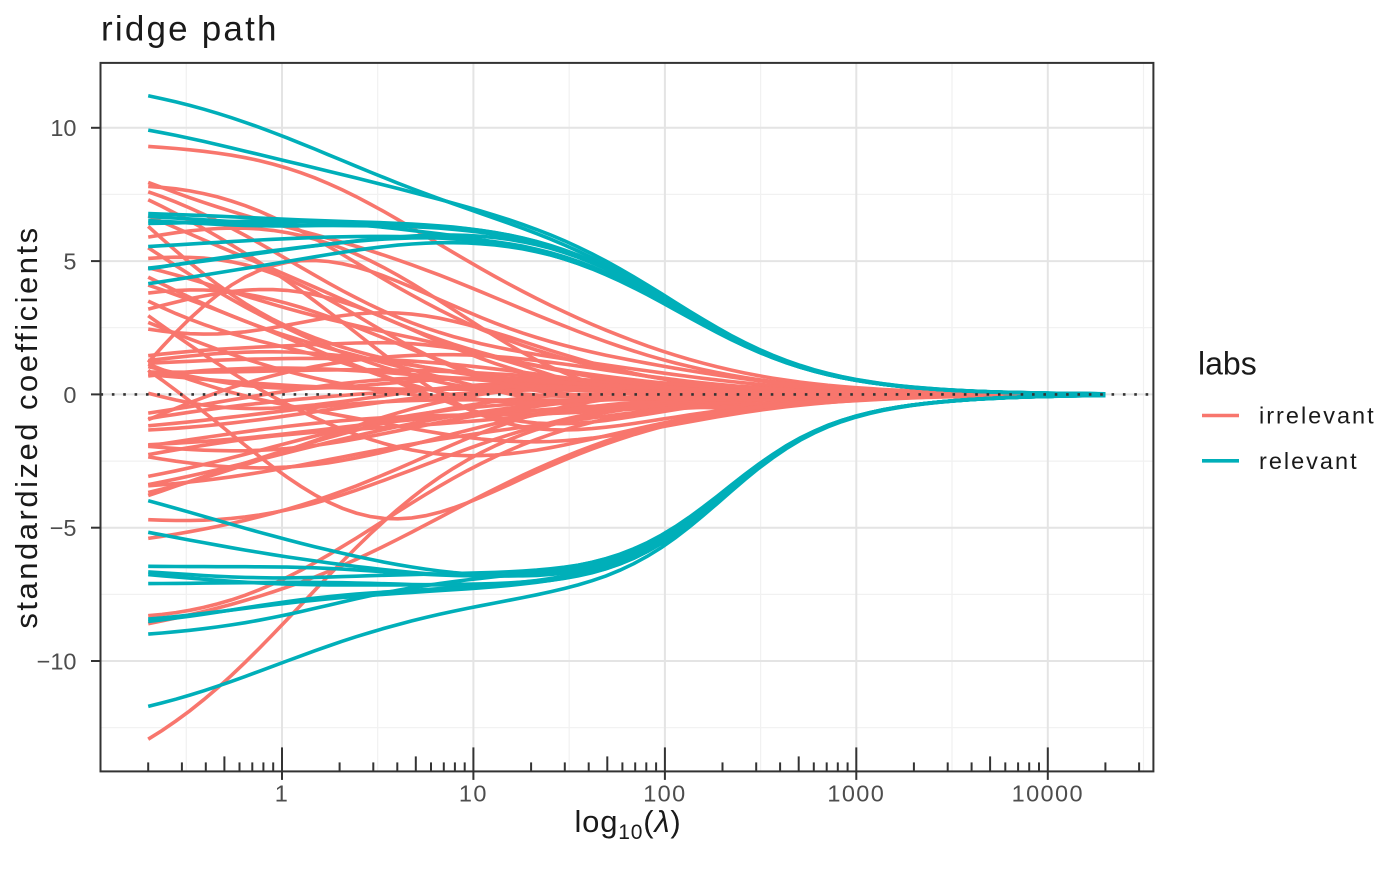  Describe the element at coordinates (856, 794) in the screenshot. I see `svg-text: 1000` at that location.